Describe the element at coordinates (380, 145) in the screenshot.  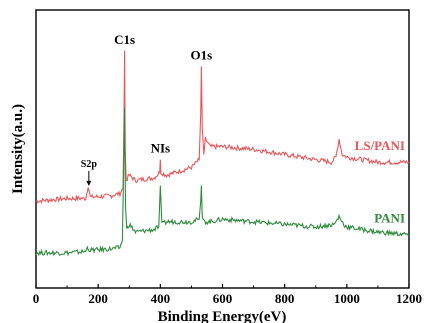
I see `series-label: LS/PANI` at that location.